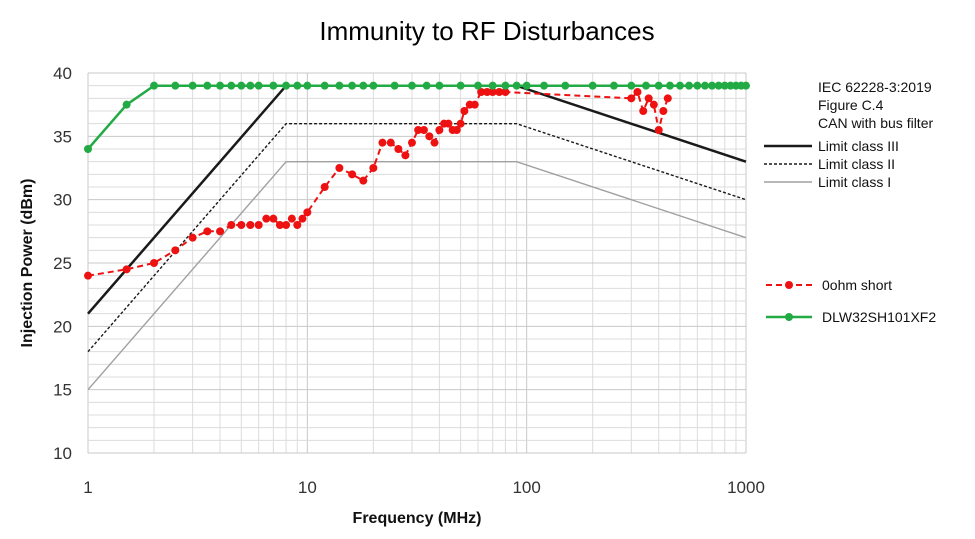  Describe the element at coordinates (858, 146) in the screenshot. I see `legend-label: Limit class III` at that location.